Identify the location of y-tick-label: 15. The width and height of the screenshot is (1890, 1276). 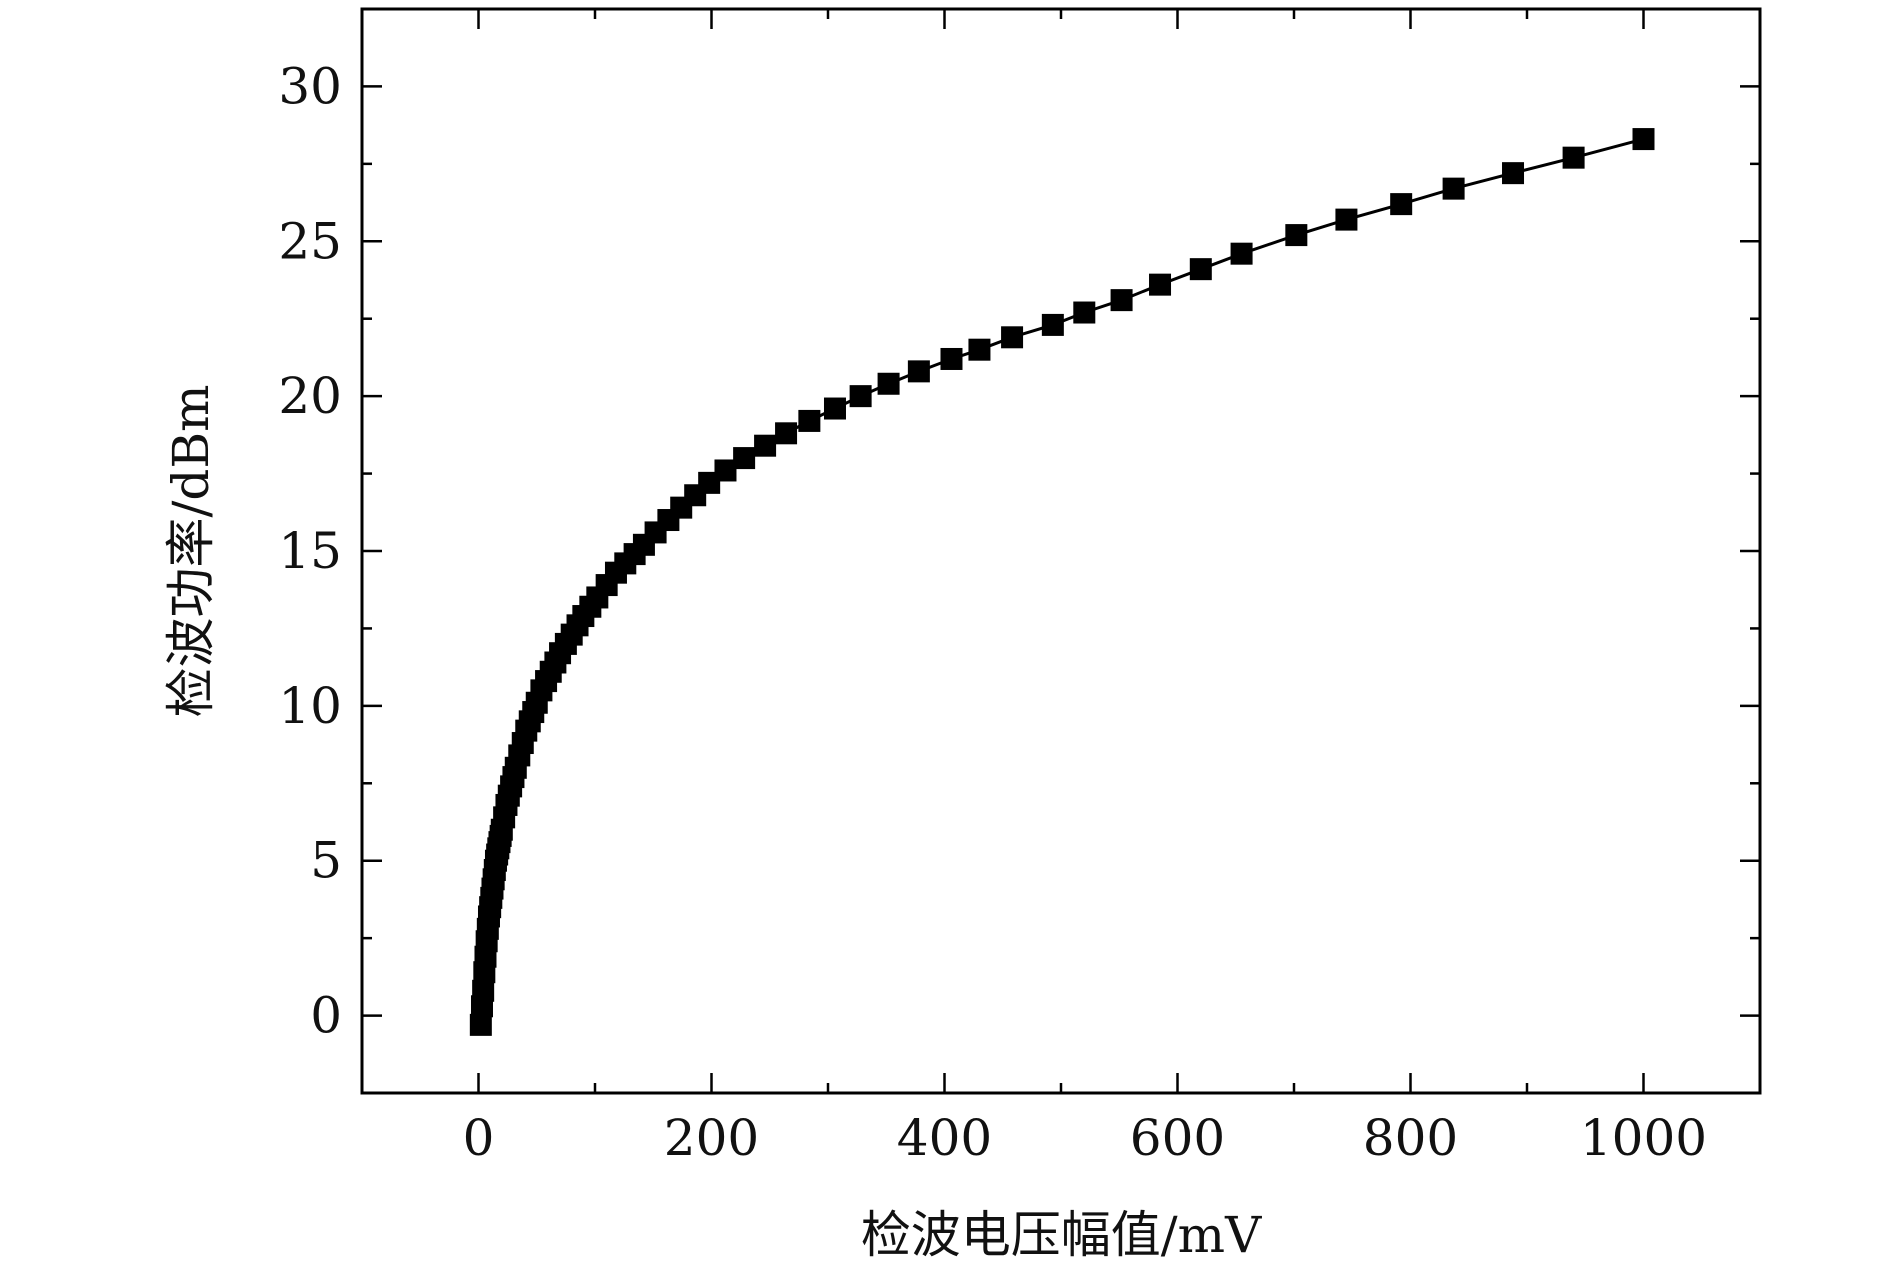
(310, 551).